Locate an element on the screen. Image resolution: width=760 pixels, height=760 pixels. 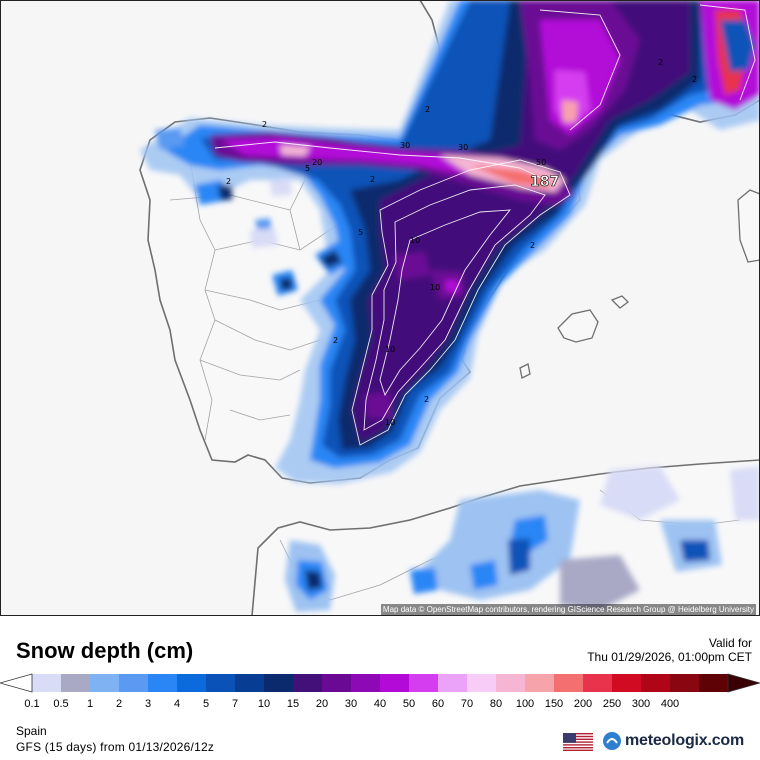
colorbar-tick-label: 150 is located at coordinates (554, 704).